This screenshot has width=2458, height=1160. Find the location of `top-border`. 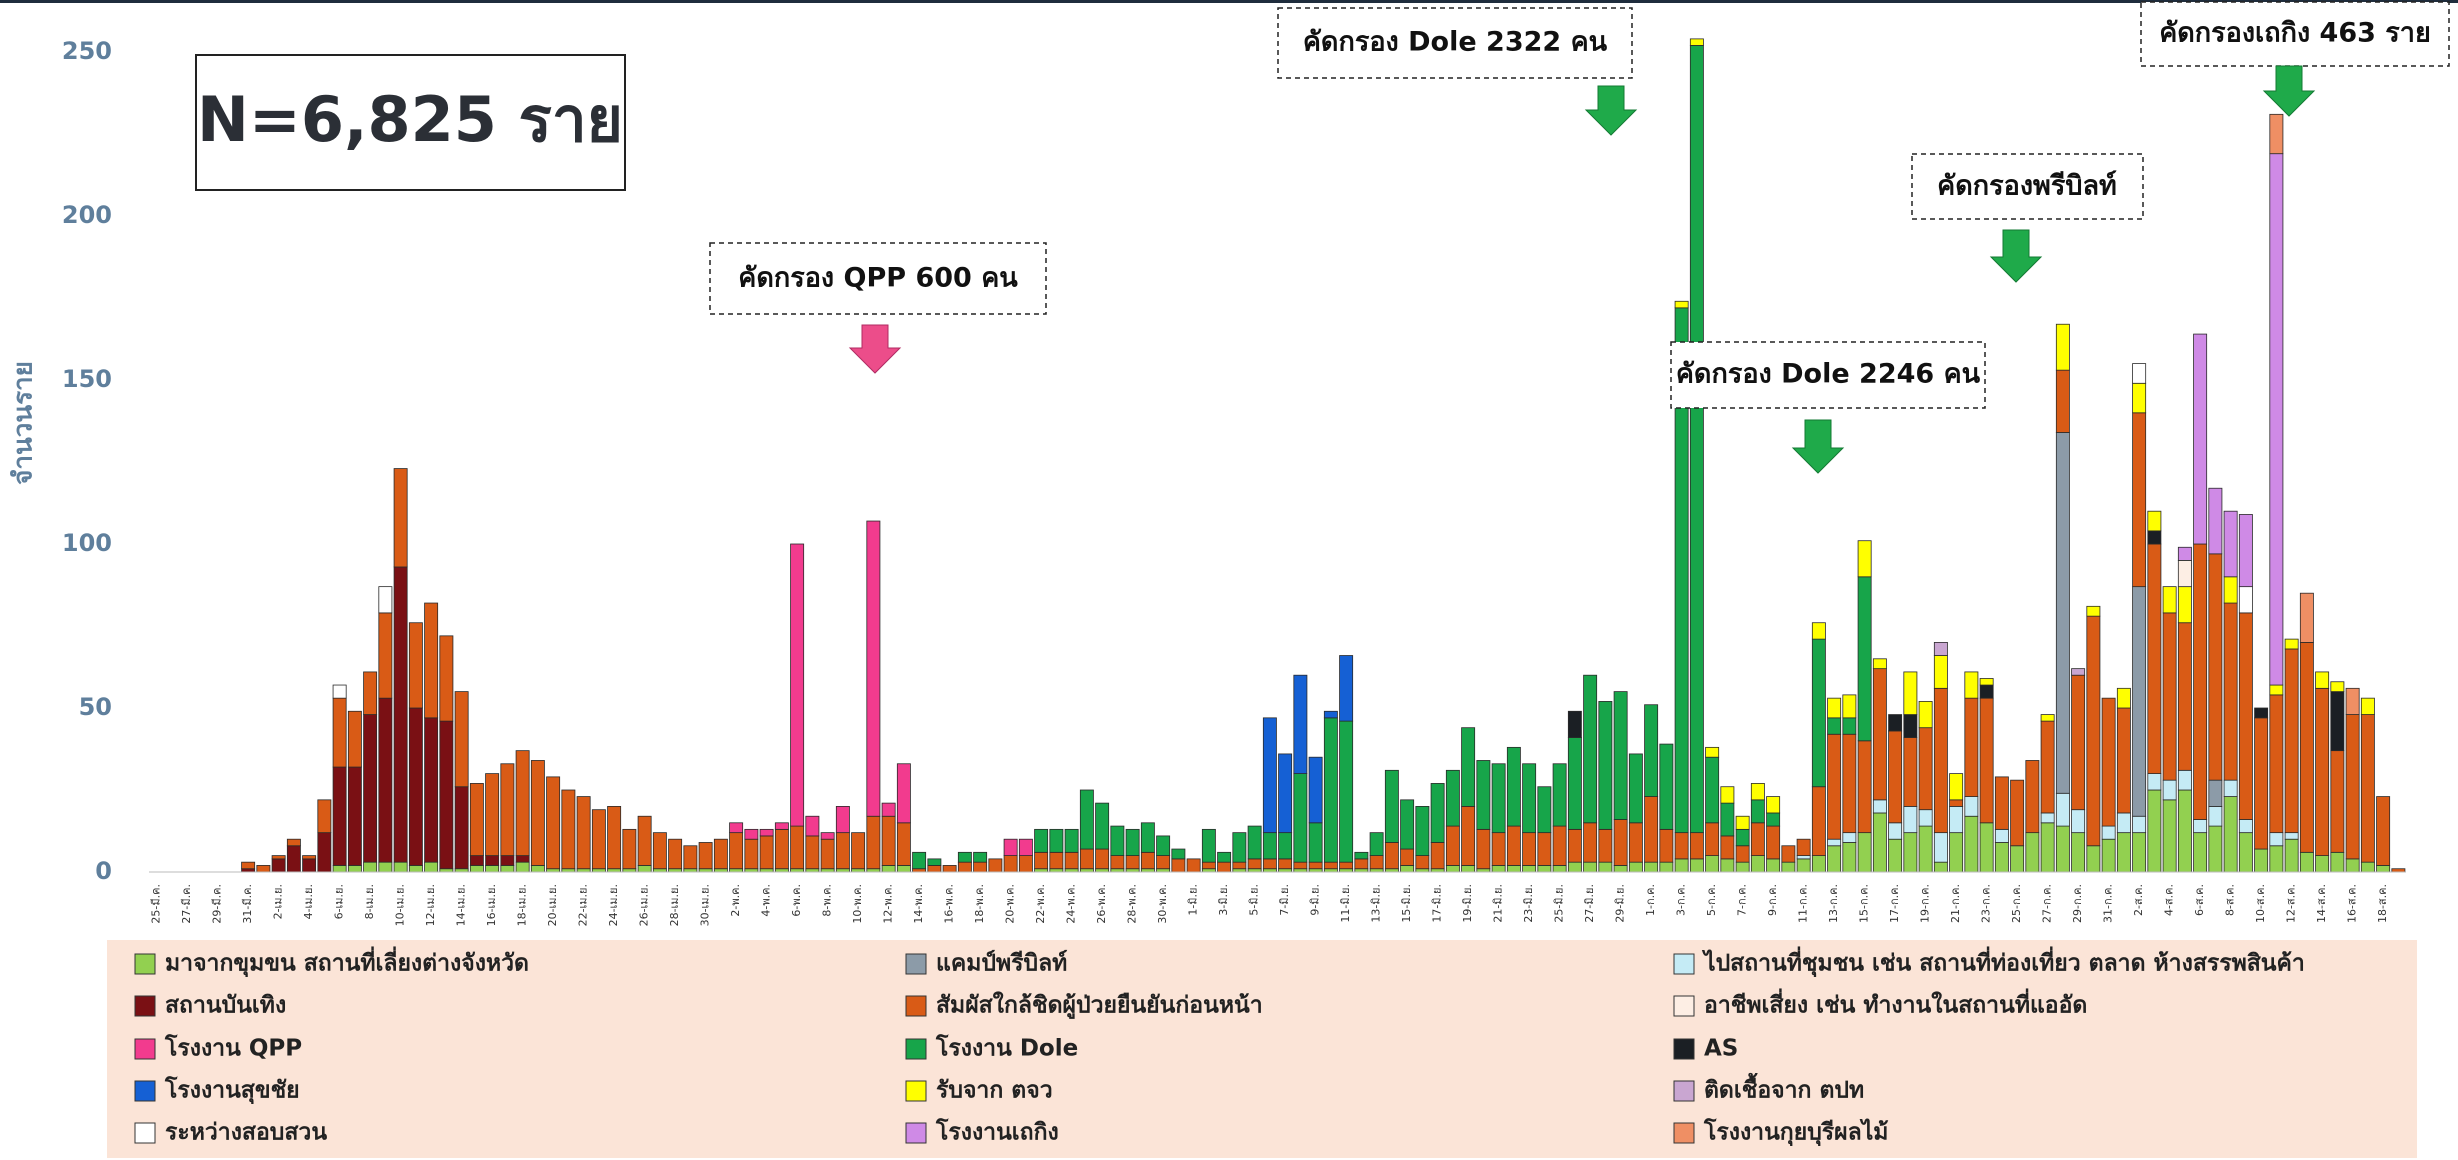

top-border is located at coordinates (1229, 1).